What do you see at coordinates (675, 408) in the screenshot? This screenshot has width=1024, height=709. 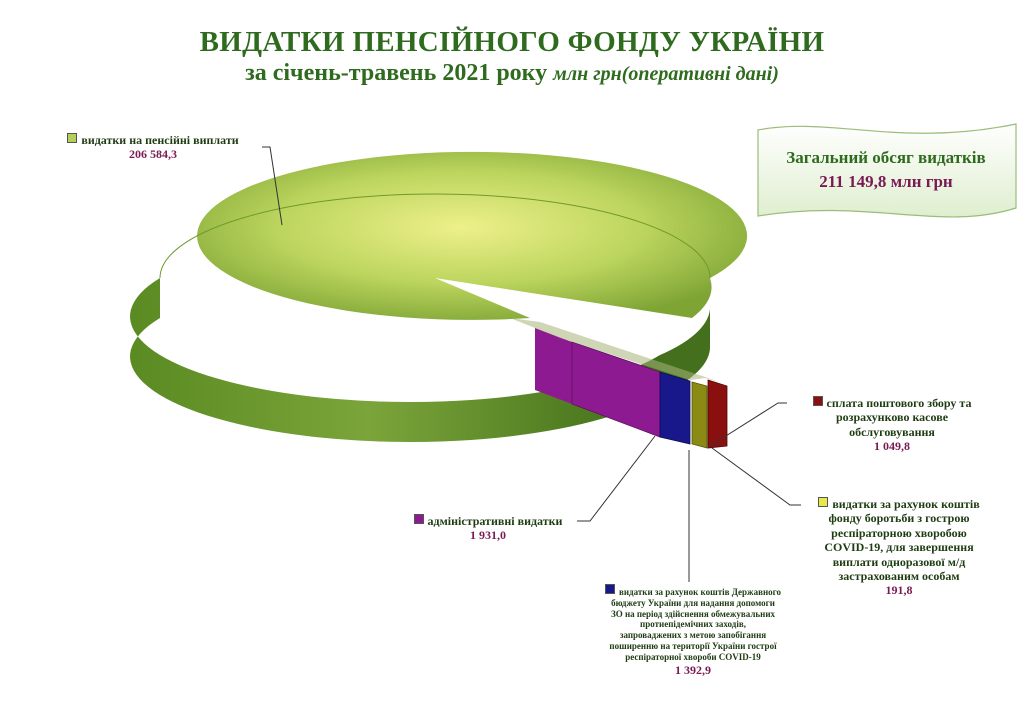 I see `pie-slice-state-budget` at bounding box center [675, 408].